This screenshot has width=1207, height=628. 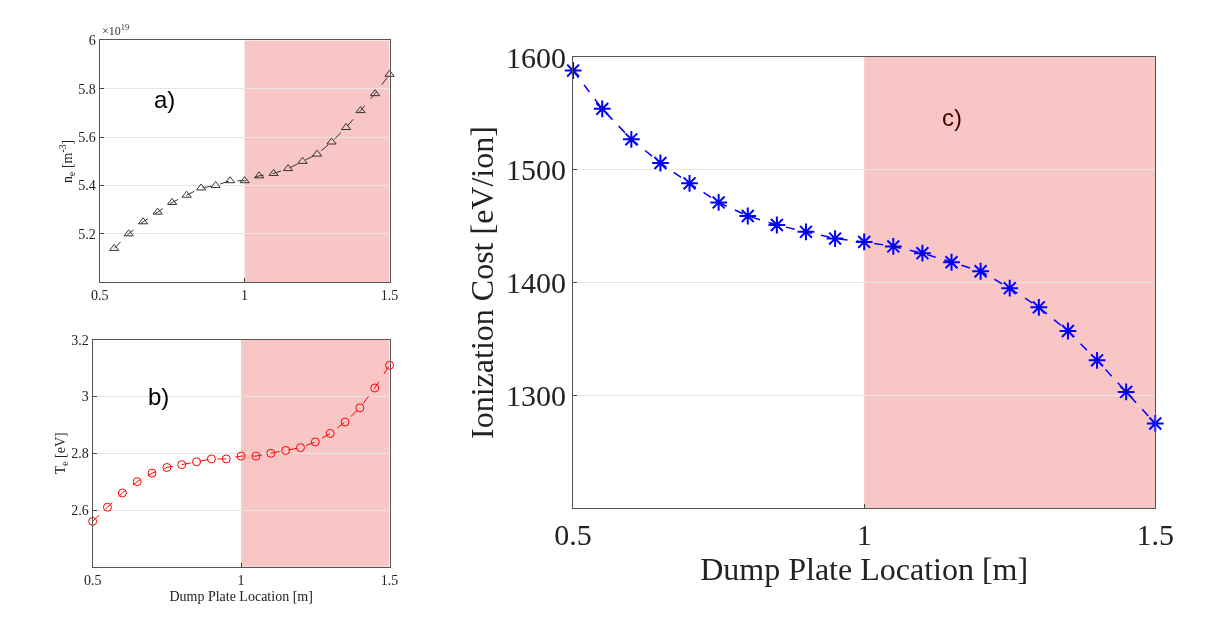 I want to click on y-tick-label: 5.8, so click(x=87, y=89).